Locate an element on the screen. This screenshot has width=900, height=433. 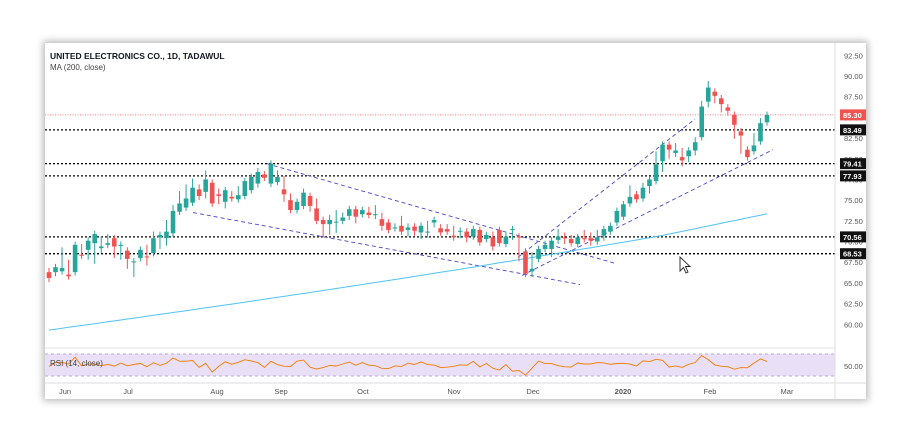
x-tick-label: Jul is located at coordinates (128, 391).